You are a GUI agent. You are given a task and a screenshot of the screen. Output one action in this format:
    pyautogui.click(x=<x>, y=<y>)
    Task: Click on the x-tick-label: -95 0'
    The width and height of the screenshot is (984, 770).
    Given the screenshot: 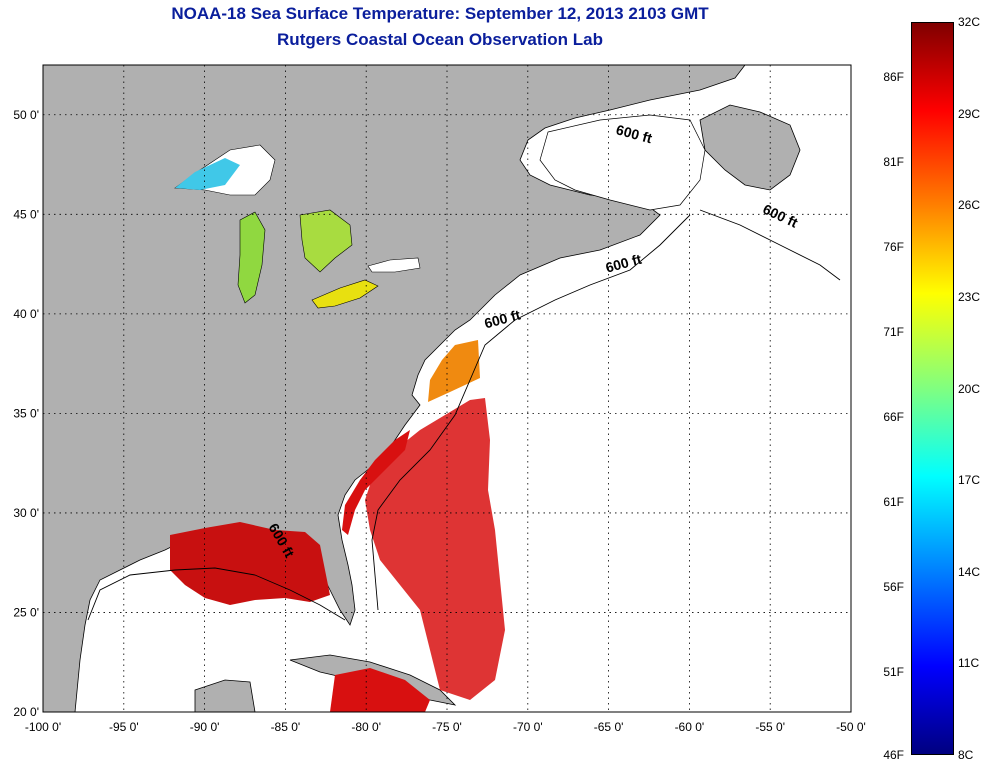 What is the action you would take?
    pyautogui.click(x=124, y=727)
    